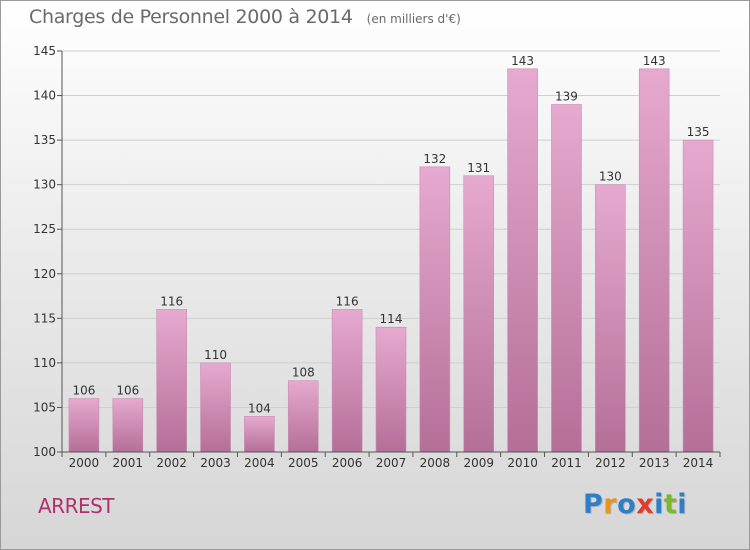 The width and height of the screenshot is (750, 550). Describe the element at coordinates (478, 463) in the screenshot. I see `x-tick-label: 2009` at that location.